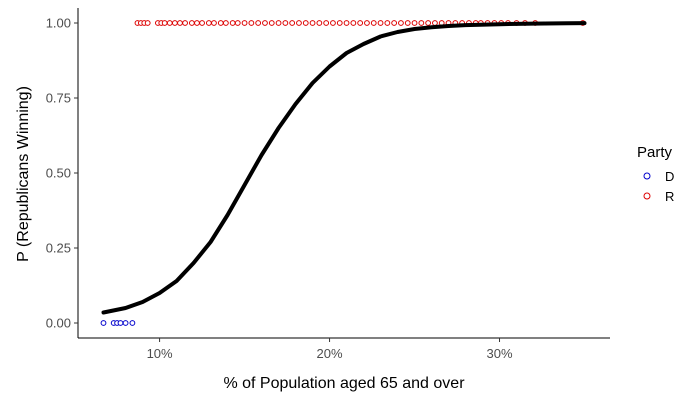 The height and width of the screenshot is (400, 700). I want to click on series-r-points, so click(360, 23).